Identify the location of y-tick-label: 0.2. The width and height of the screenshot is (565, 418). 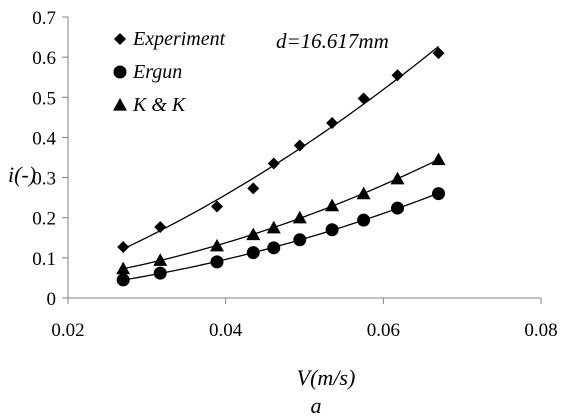
(44, 219).